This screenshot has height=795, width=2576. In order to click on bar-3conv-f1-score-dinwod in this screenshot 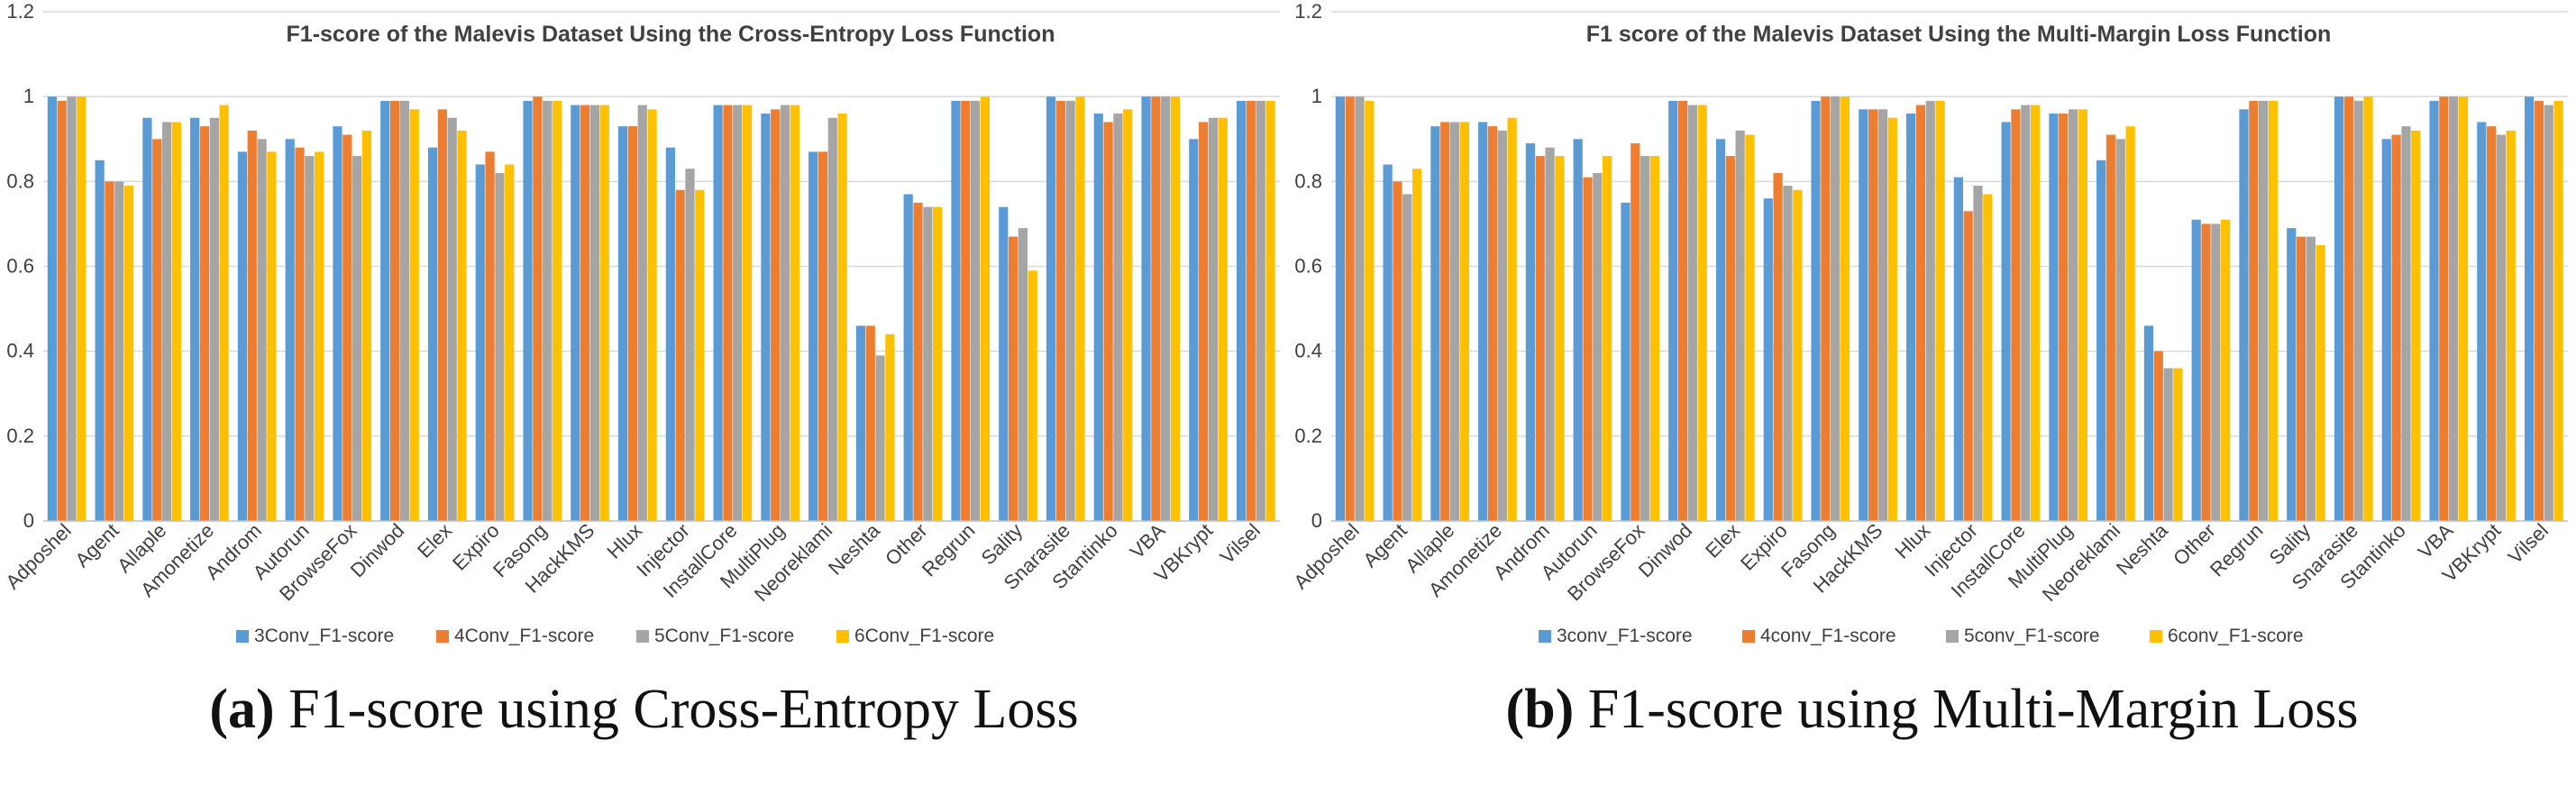, I will do `click(1673, 310)`.